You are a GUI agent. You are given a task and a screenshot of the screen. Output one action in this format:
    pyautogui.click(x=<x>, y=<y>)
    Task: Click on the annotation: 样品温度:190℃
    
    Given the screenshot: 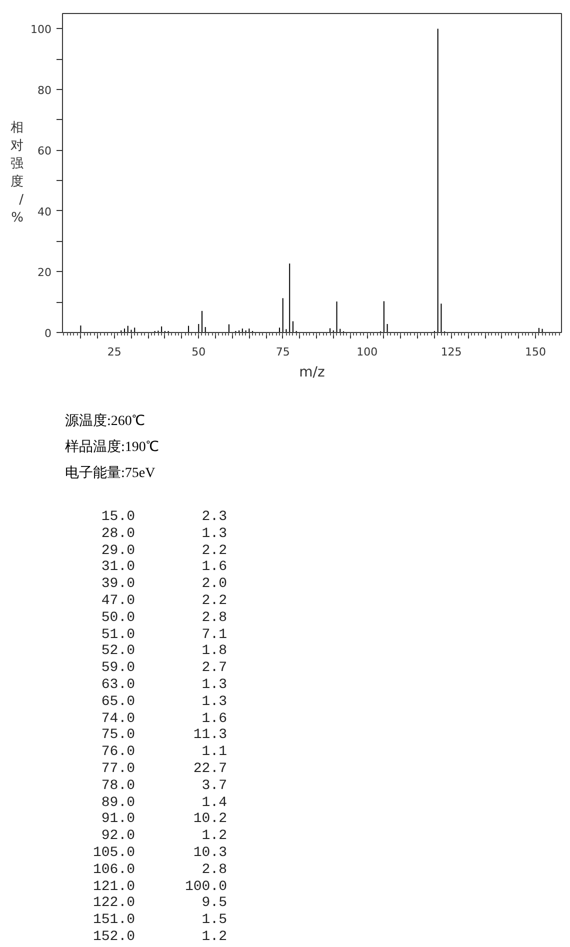 What is the action you would take?
    pyautogui.click(x=112, y=447)
    